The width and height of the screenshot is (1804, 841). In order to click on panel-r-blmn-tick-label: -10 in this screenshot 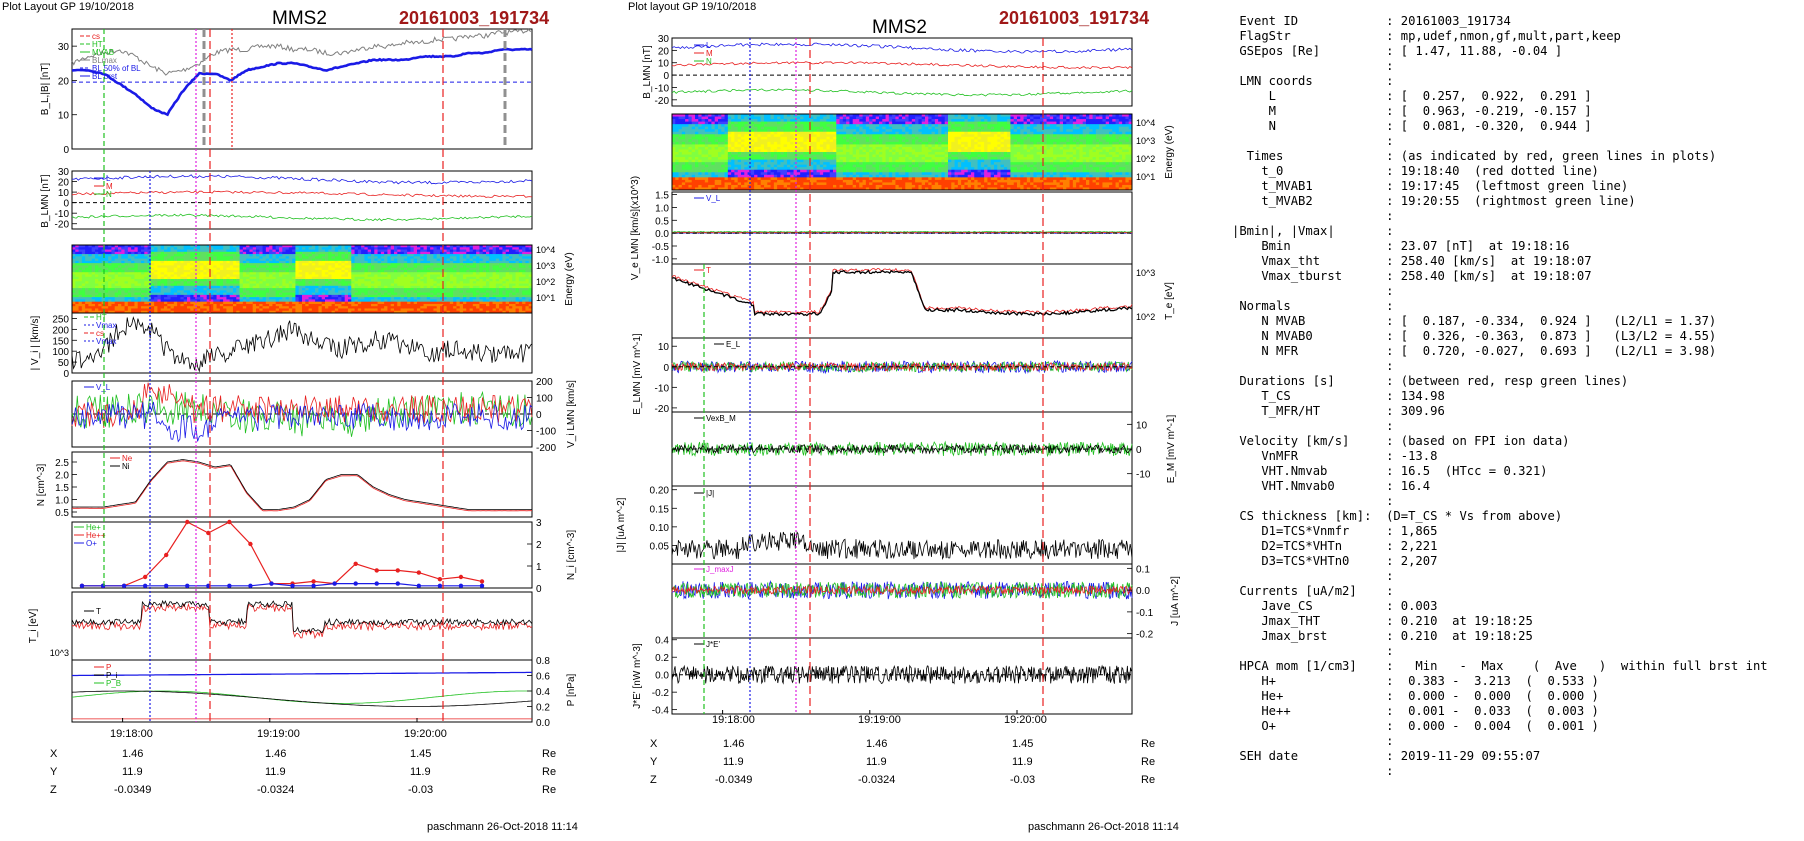, I will do `click(662, 88)`.